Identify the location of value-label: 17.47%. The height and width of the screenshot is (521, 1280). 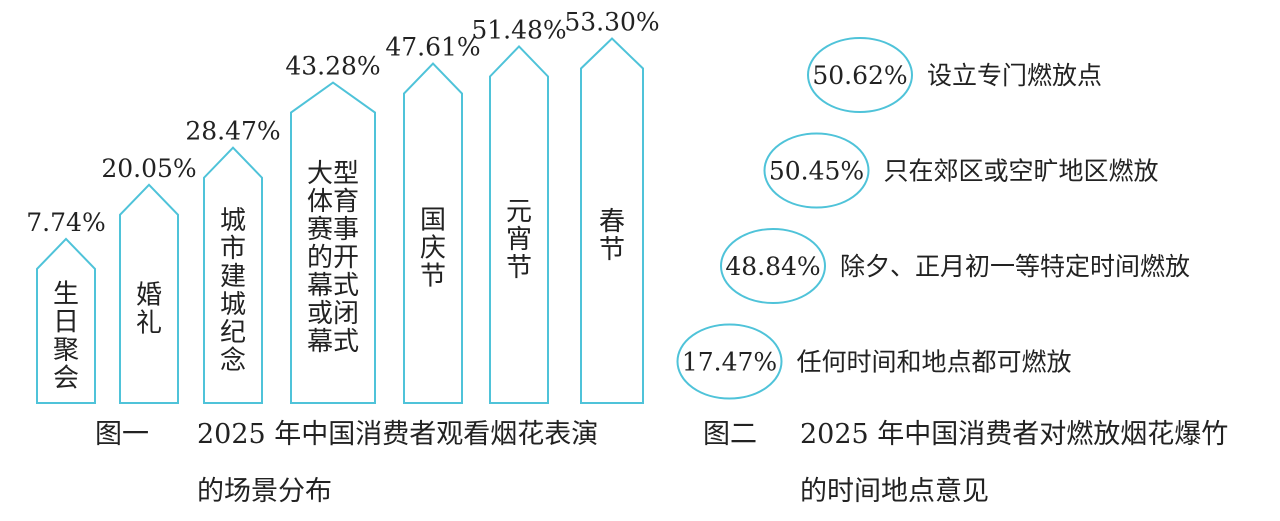
(729, 362).